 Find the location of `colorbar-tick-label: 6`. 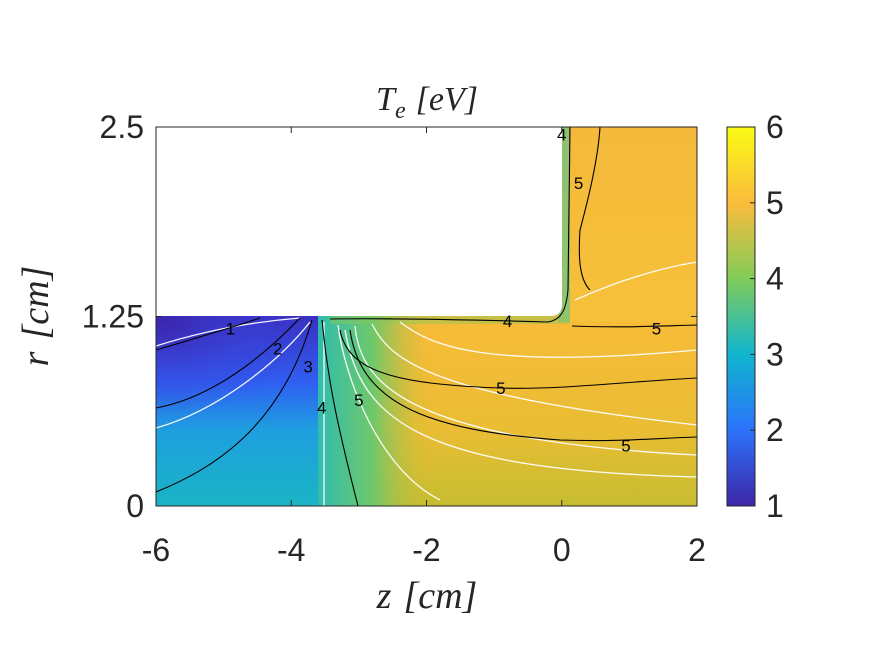

colorbar-tick-label: 6 is located at coordinates (775, 127).